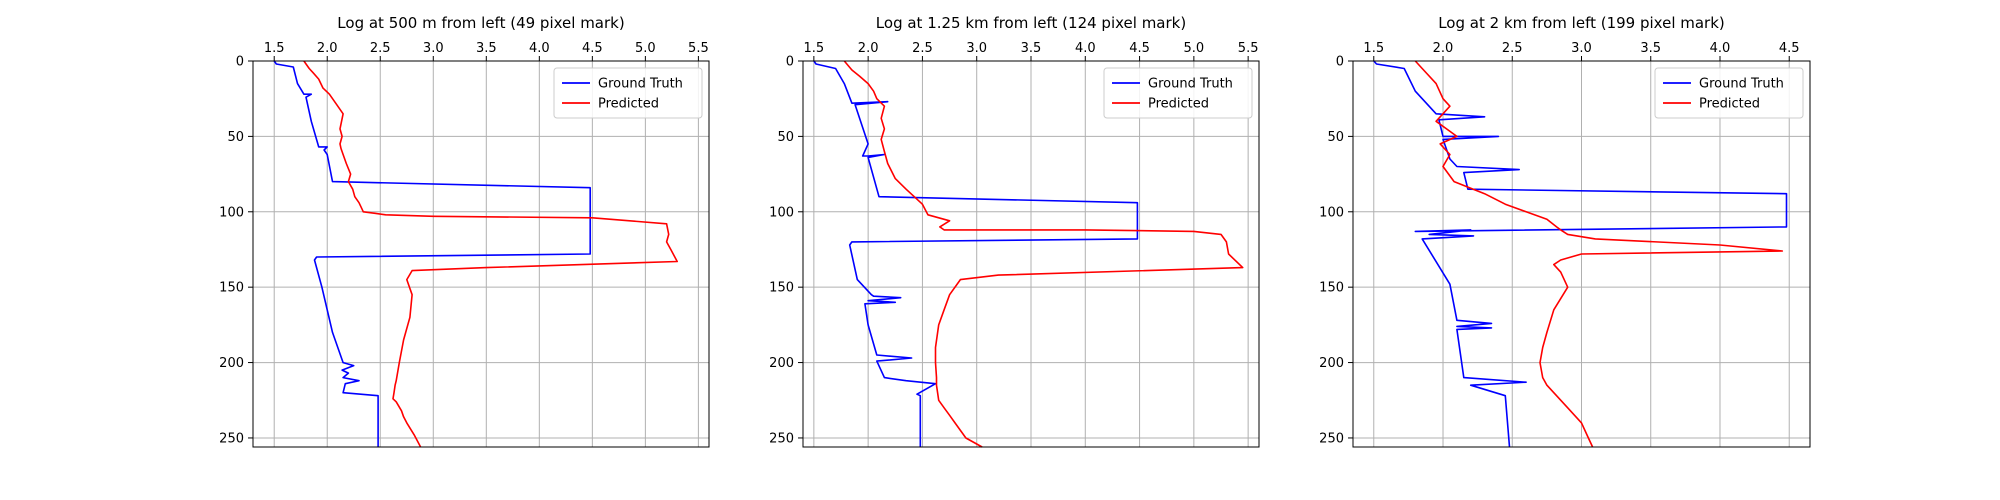 Image resolution: width=2000 pixels, height=500 pixels. I want to click on panel-title: Log at 2 km from left (199 pixel mark), so click(1581, 23).